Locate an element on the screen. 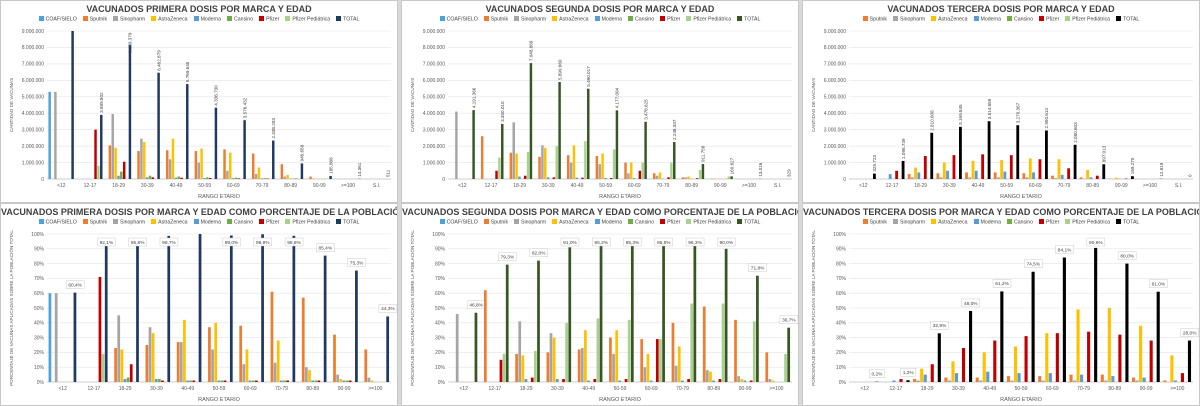 This screenshot has width=1200, height=406. data-label-text: 32,9% is located at coordinates (940, 326).